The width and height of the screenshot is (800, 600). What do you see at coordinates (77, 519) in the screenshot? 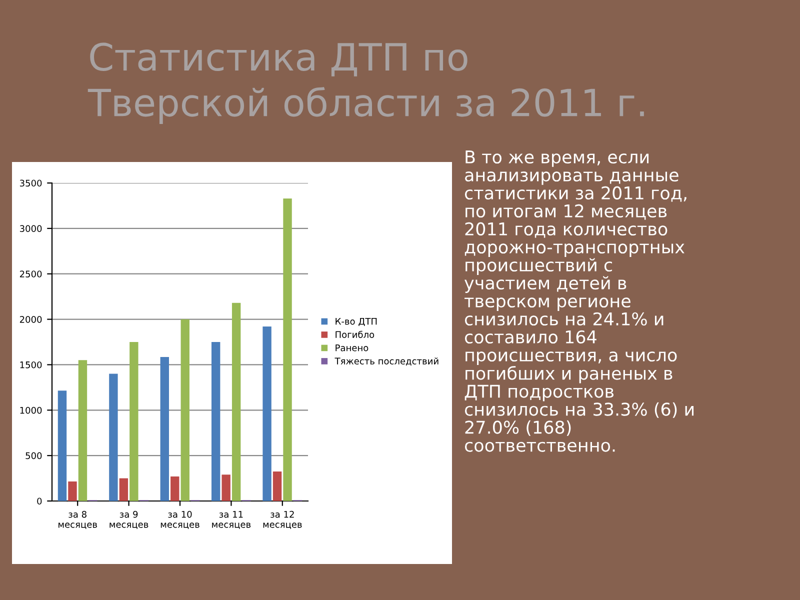
I see `x-tick-label: за 8 месяцев` at bounding box center [77, 519].